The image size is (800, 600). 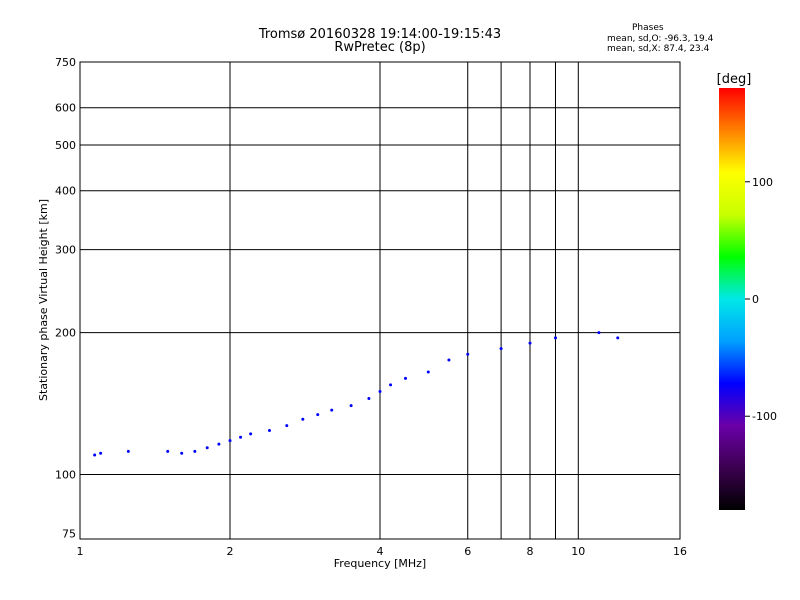 I want to click on colorbar-ticks: 100 0 -100, so click(x=761, y=299).